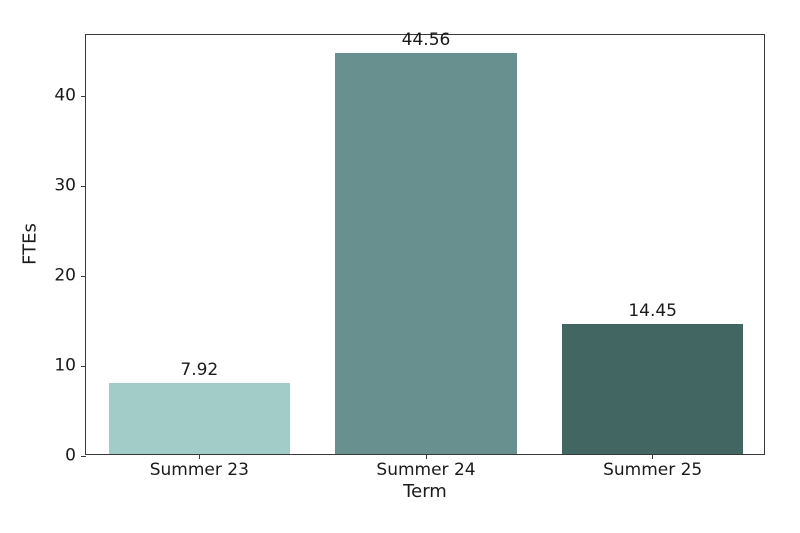  Describe the element at coordinates (65, 185) in the screenshot. I see `y-tick-label: 30` at that location.